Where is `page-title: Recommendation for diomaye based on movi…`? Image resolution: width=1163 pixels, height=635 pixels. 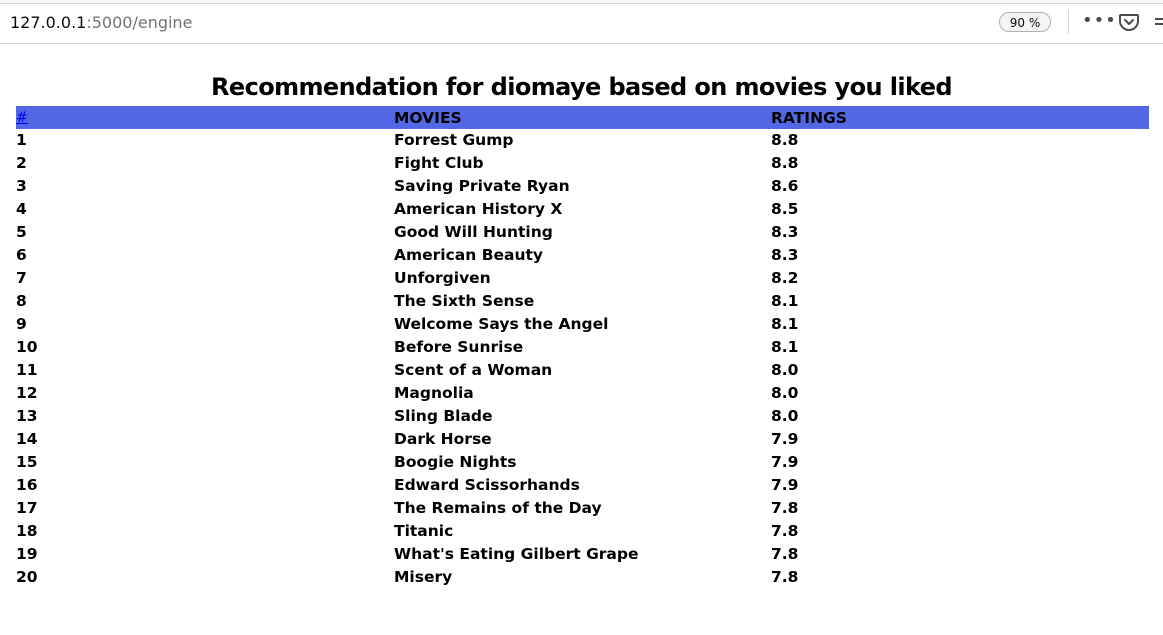 page-title: Recommendation for diomaye based on movi… is located at coordinates (582, 87).